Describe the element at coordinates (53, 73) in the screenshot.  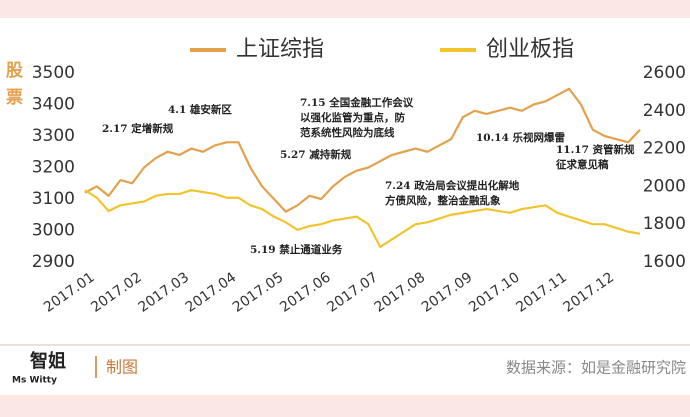
I see `y-tick-label: 3500` at that location.